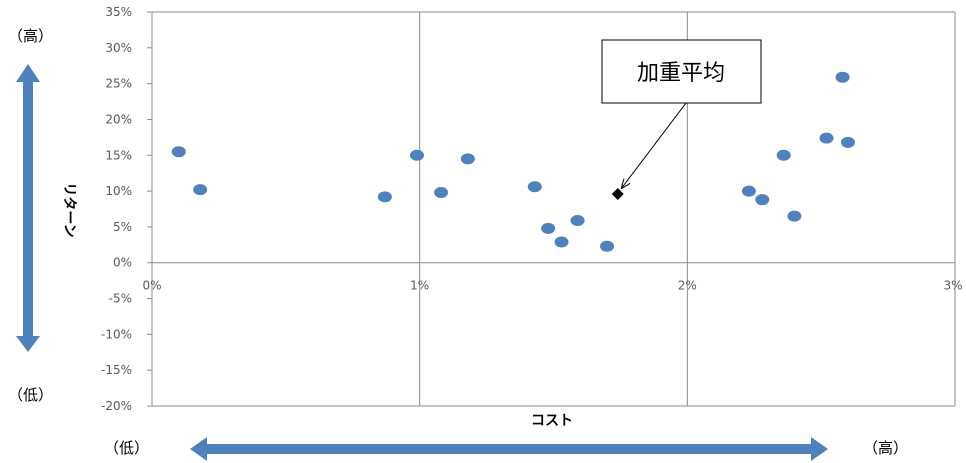 This screenshot has height=463, width=966. I want to click on y-tick-label: -5%, so click(120, 299).